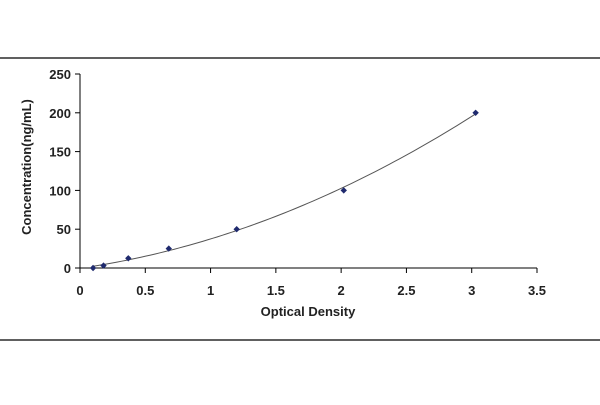  What do you see at coordinates (537, 290) in the screenshot?
I see `x-tick-label: 3.5` at bounding box center [537, 290].